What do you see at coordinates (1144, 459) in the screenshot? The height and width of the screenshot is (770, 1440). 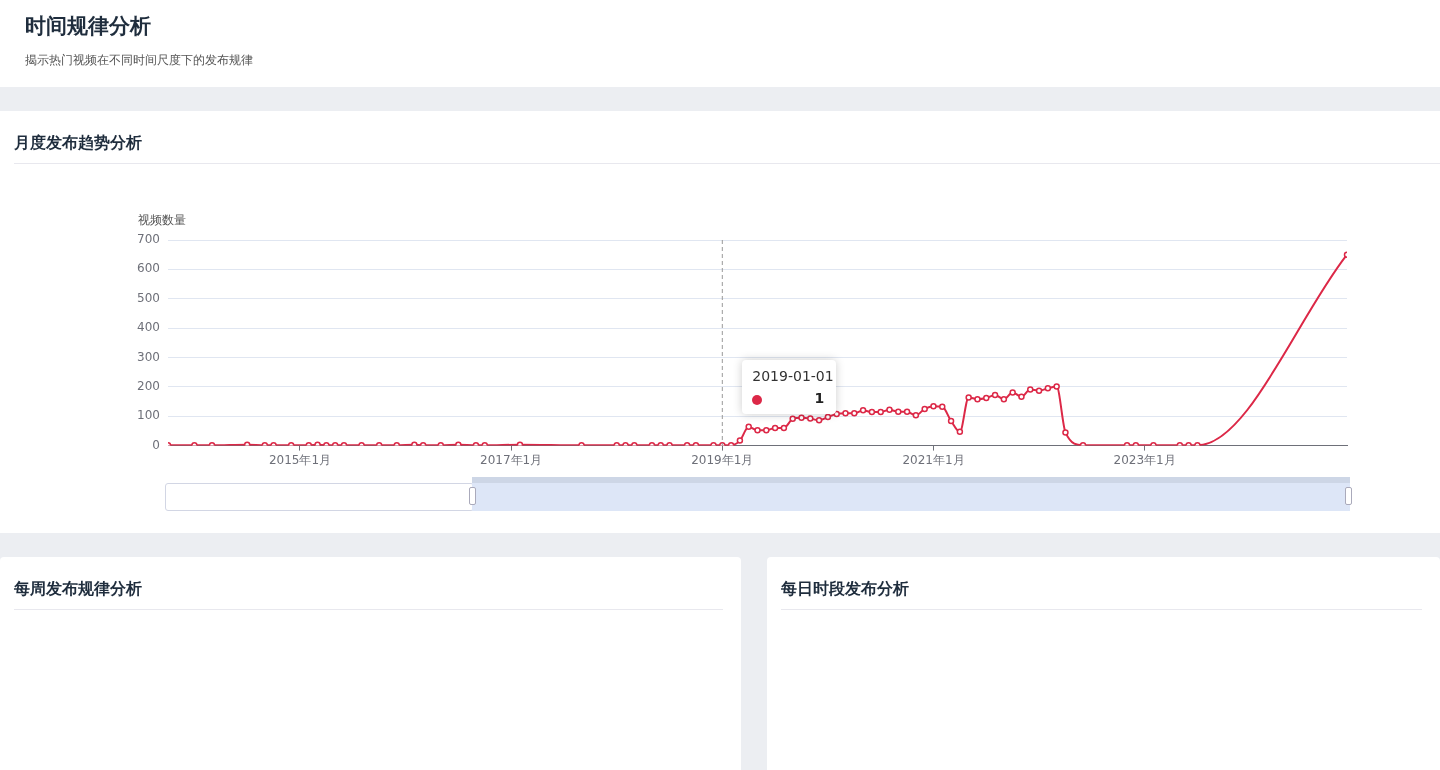 I see `x-tick-label: 2023年1月` at bounding box center [1144, 459].